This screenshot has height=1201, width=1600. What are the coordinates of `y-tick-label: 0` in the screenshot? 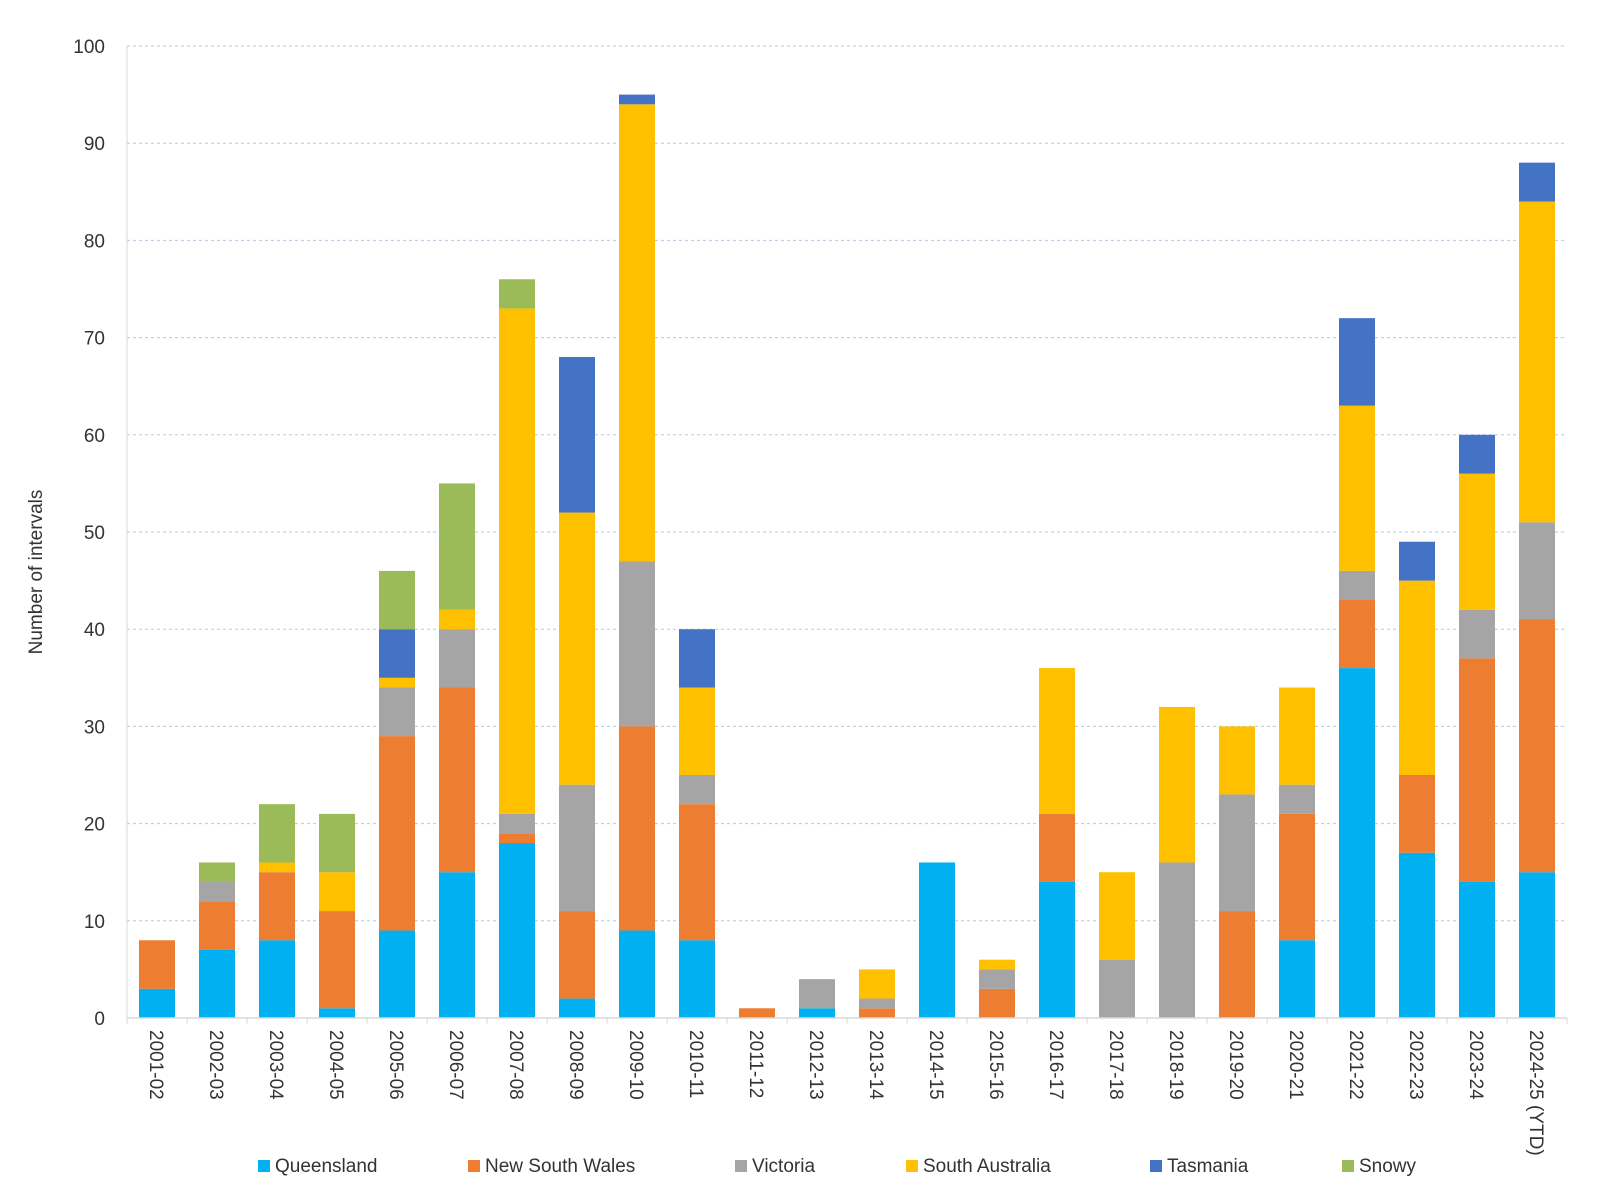 It's located at (99, 1019).